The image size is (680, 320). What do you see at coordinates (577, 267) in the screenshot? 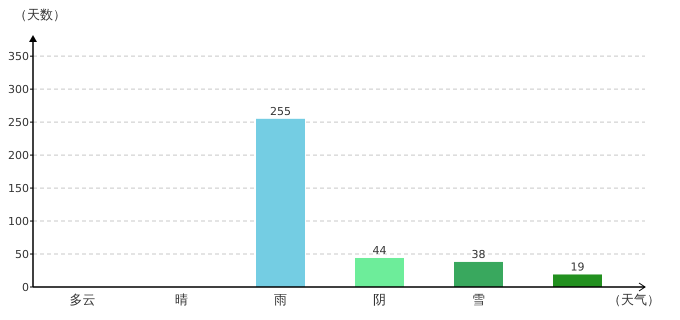
I see `data-label: 19` at bounding box center [577, 267].